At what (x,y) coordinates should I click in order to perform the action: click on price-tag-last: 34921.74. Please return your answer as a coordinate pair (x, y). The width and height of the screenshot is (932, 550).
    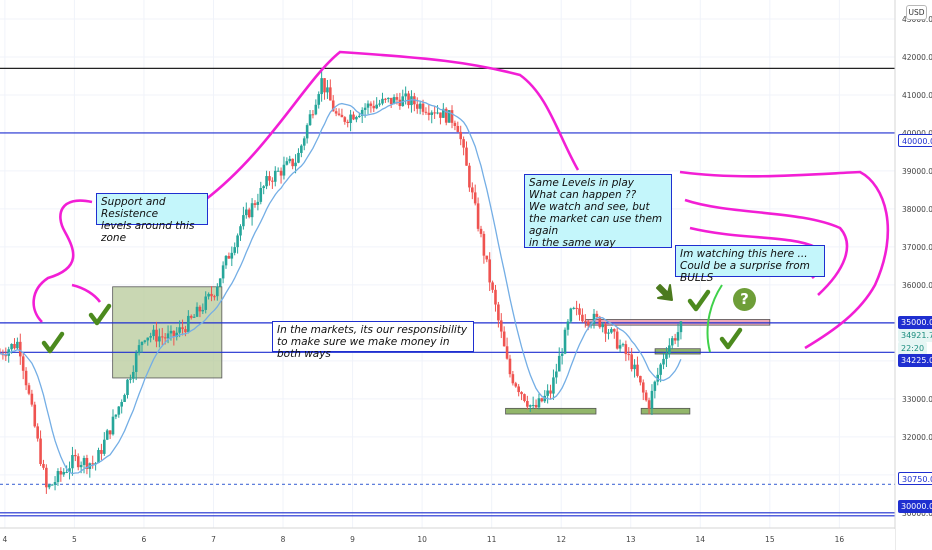
    Looking at the image, I should click on (915, 335).